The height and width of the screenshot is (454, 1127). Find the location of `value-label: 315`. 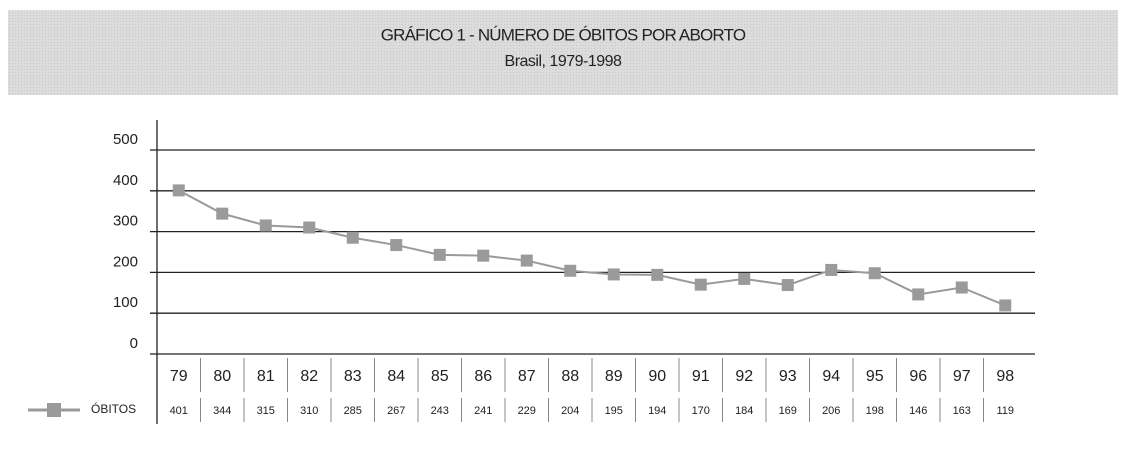

value-label: 315 is located at coordinates (266, 411).